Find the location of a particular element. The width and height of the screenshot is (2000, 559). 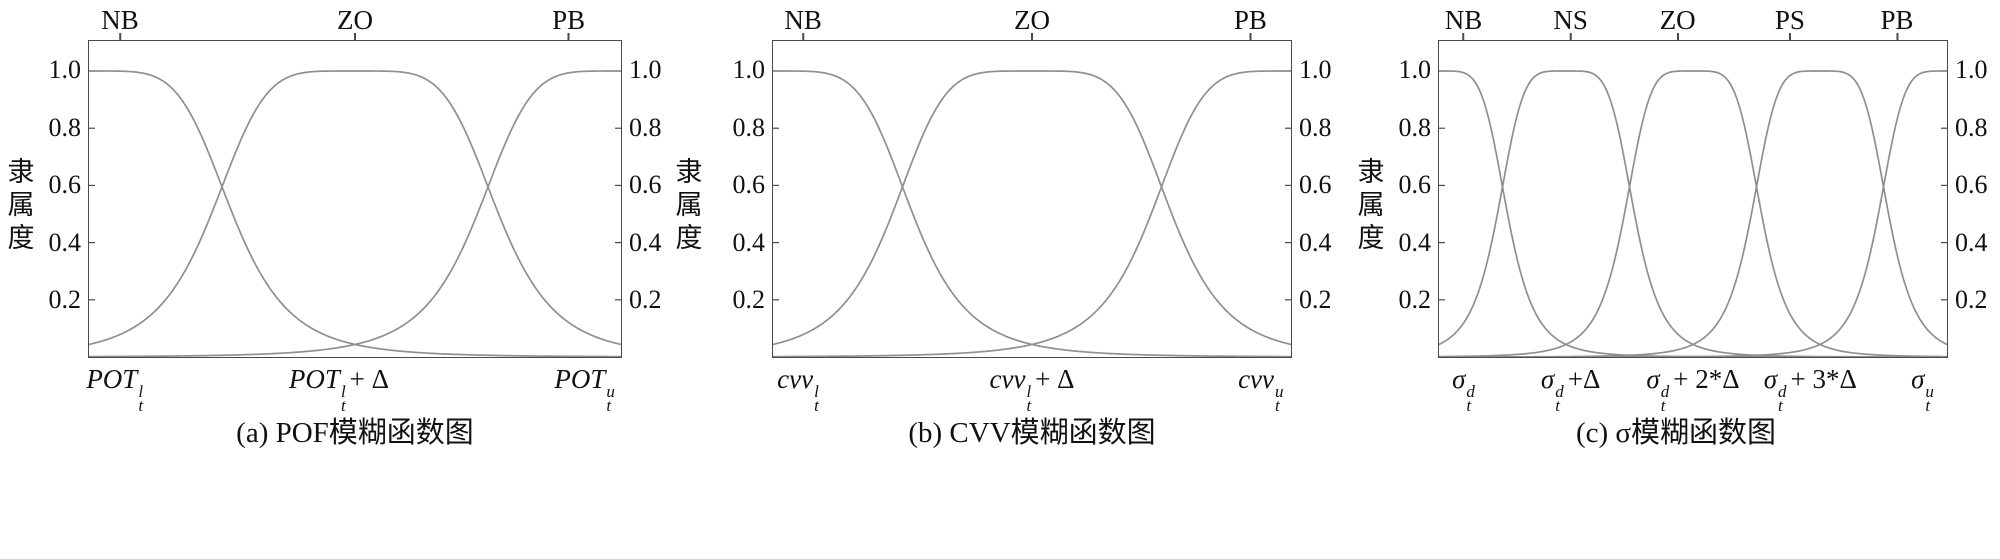

x-axis-label: POT l t + Δ is located at coordinates (339, 389).